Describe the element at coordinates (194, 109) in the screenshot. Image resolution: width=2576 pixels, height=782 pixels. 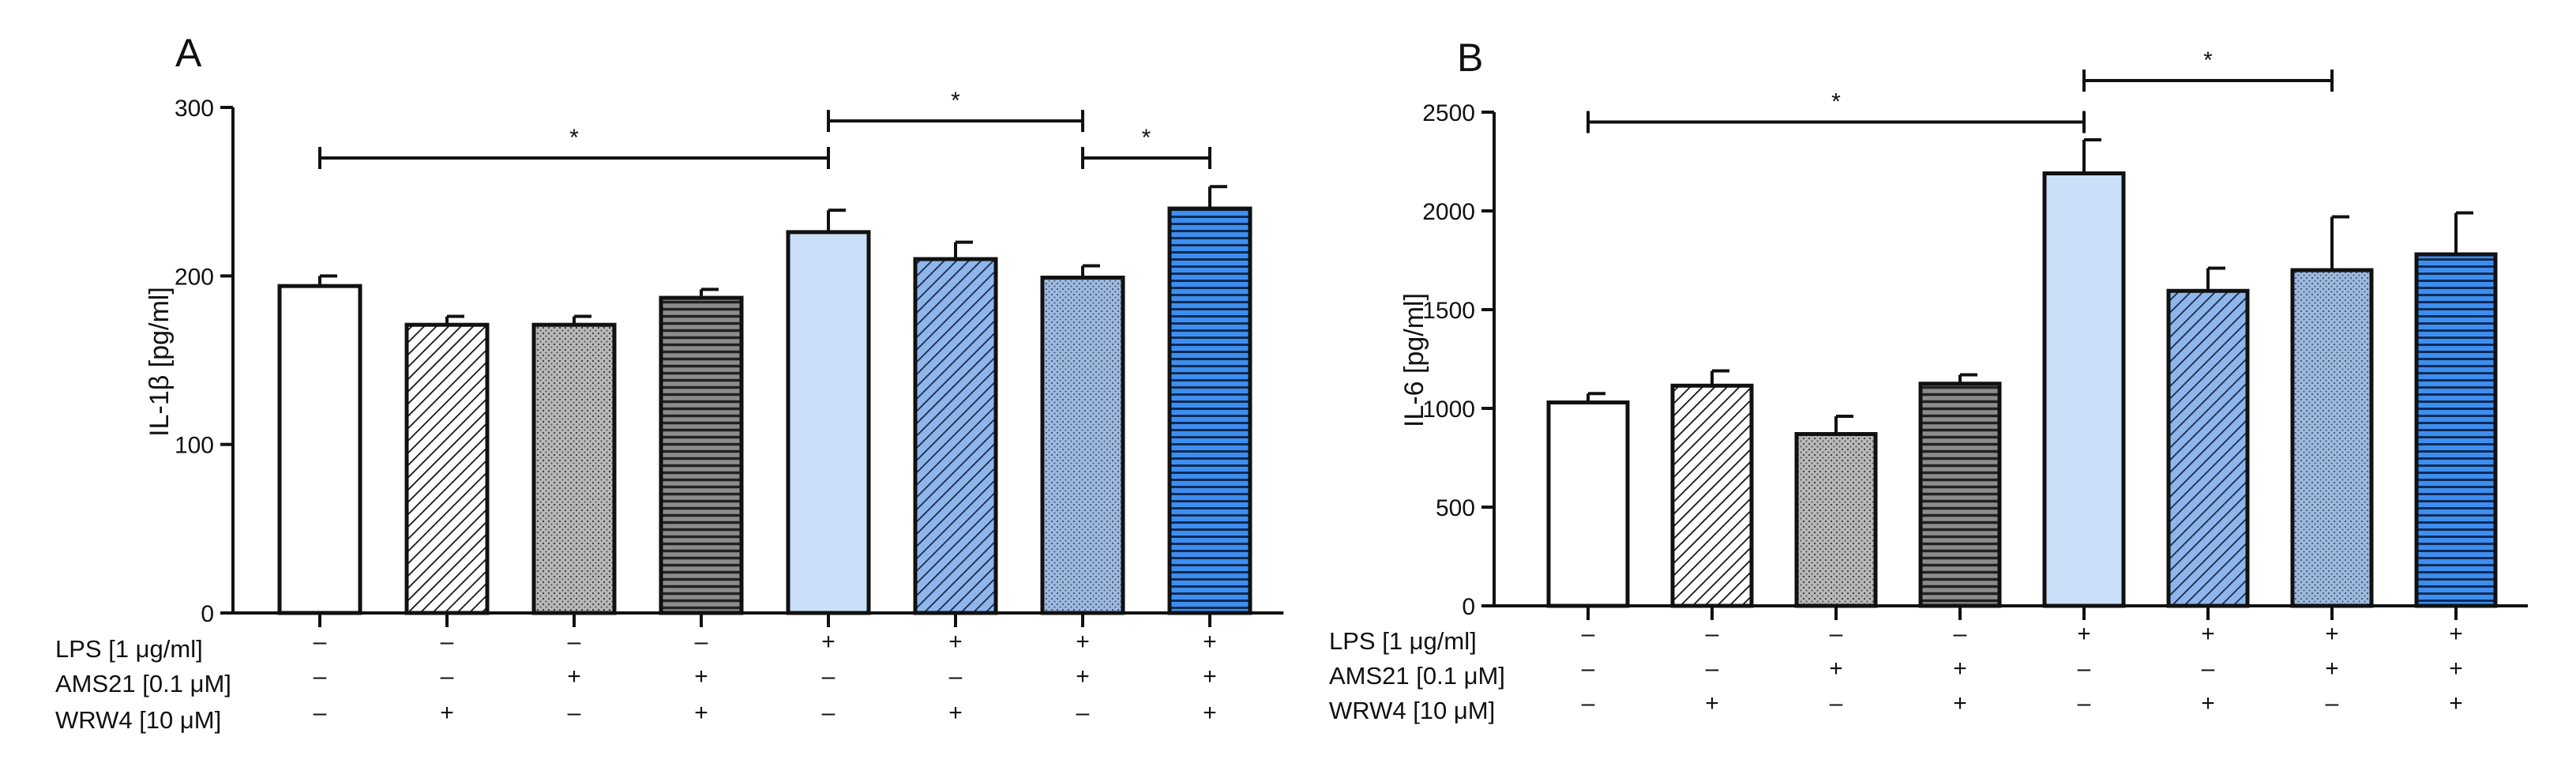
I see `y-tick-label: 300` at that location.